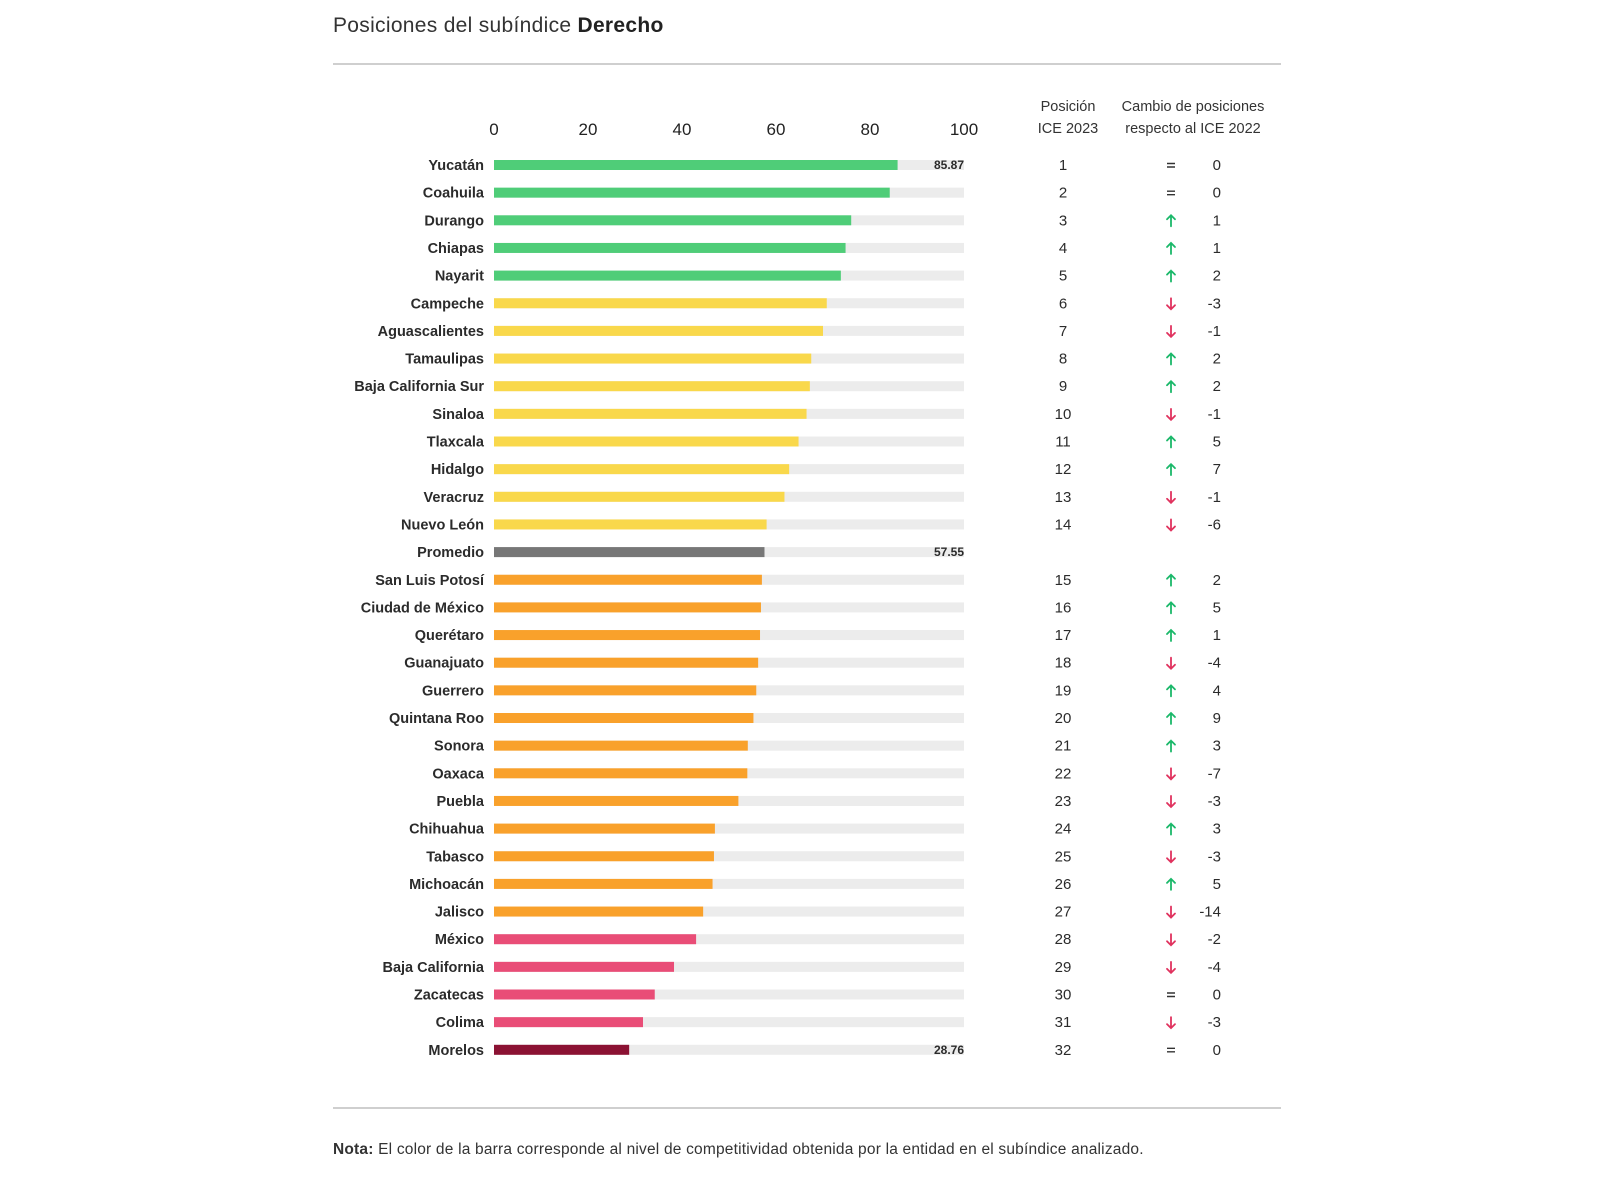  Describe the element at coordinates (1068, 118) in the screenshot. I see `position-column-header: Posición ICE 2023` at that location.